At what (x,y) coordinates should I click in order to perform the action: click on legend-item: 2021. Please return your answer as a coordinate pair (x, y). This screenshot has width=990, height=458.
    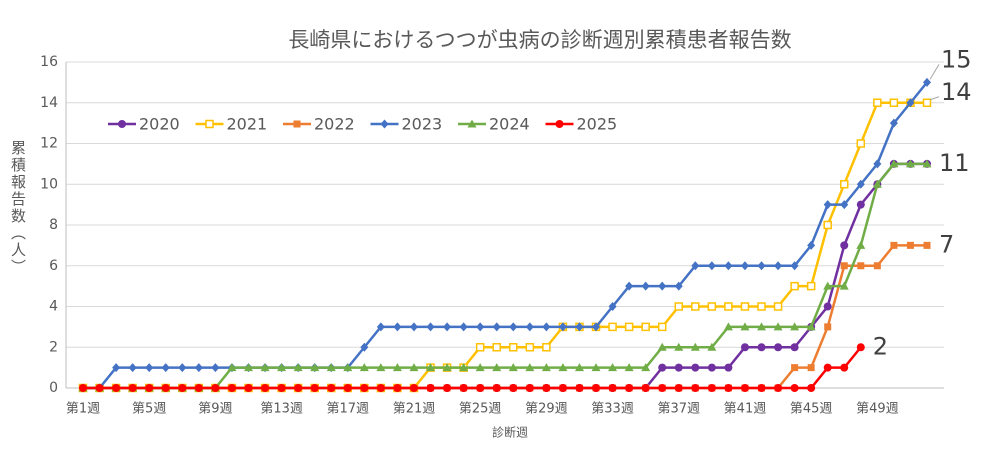
    Looking at the image, I should click on (231, 124).